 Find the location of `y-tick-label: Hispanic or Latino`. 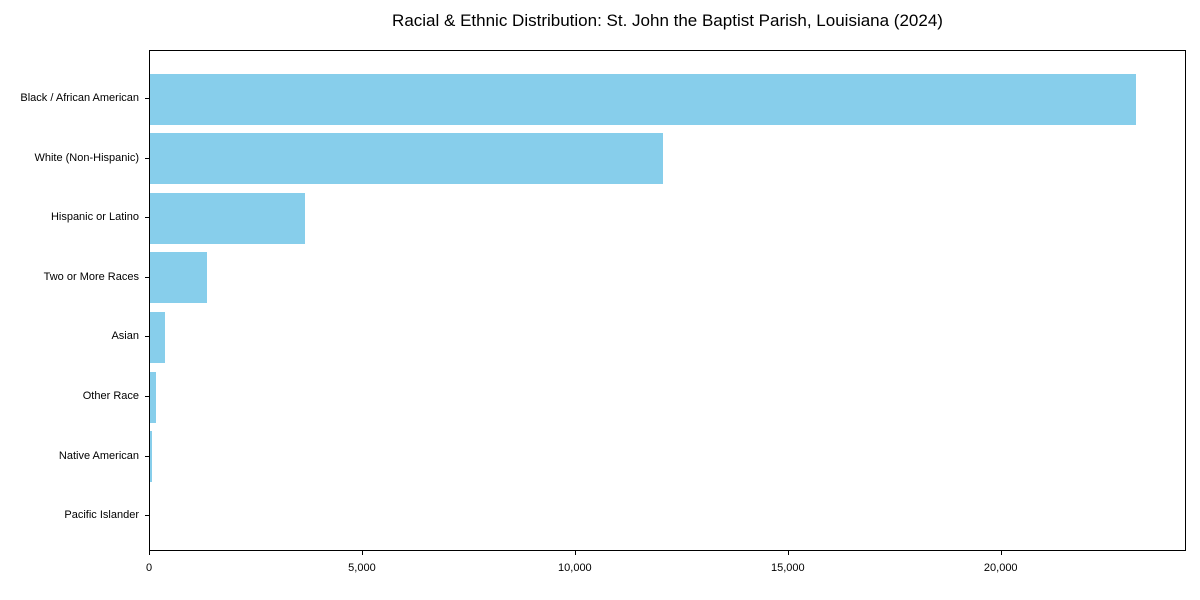

y-tick-label: Hispanic or Latino is located at coordinates (94, 217).